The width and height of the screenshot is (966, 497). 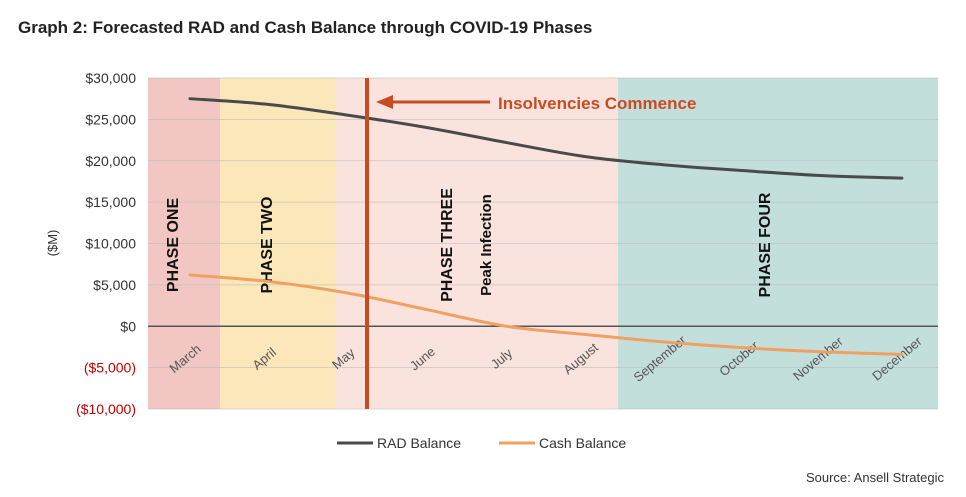 What do you see at coordinates (765, 244) in the screenshot?
I see `phase-label: PHASE FOUR` at bounding box center [765, 244].